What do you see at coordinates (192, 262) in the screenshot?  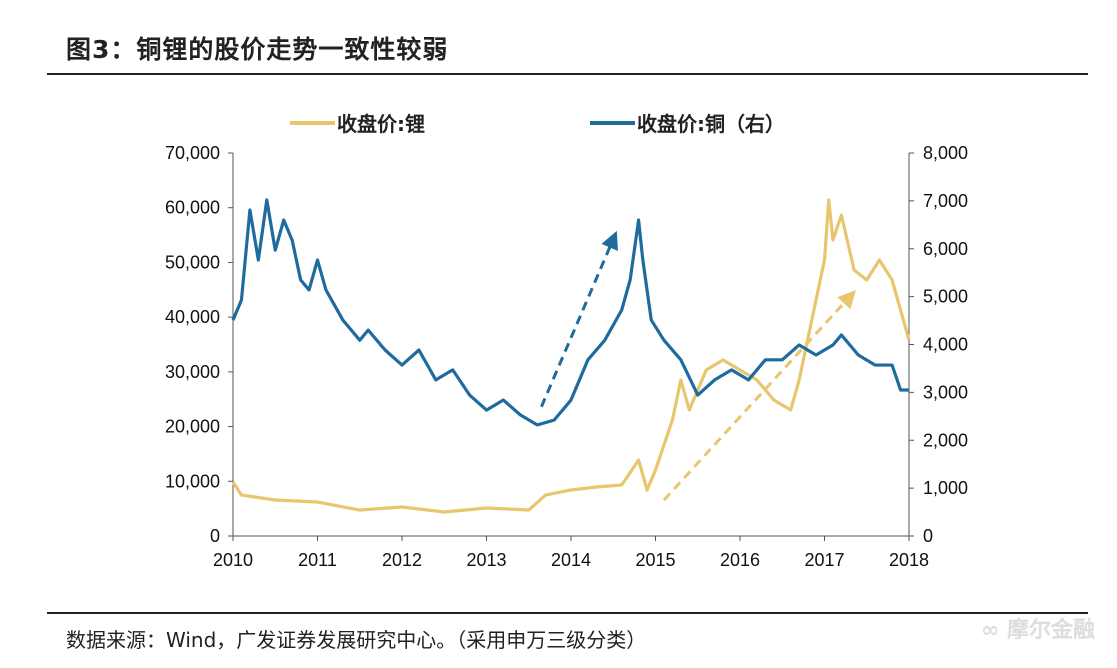 I see `left-tick-label: 50,000` at bounding box center [192, 262].